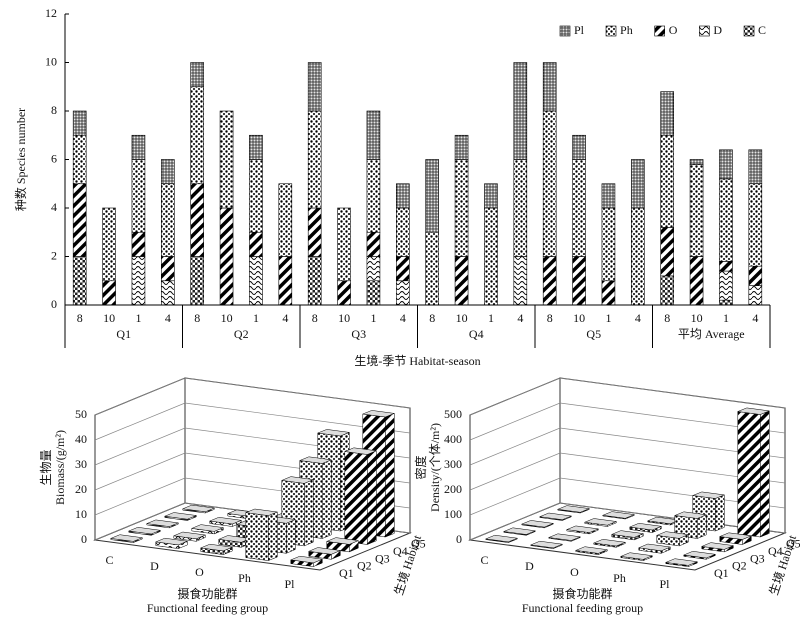 The width and height of the screenshot is (800, 630). I want to click on y-axis-title: 密度, so click(420, 467).